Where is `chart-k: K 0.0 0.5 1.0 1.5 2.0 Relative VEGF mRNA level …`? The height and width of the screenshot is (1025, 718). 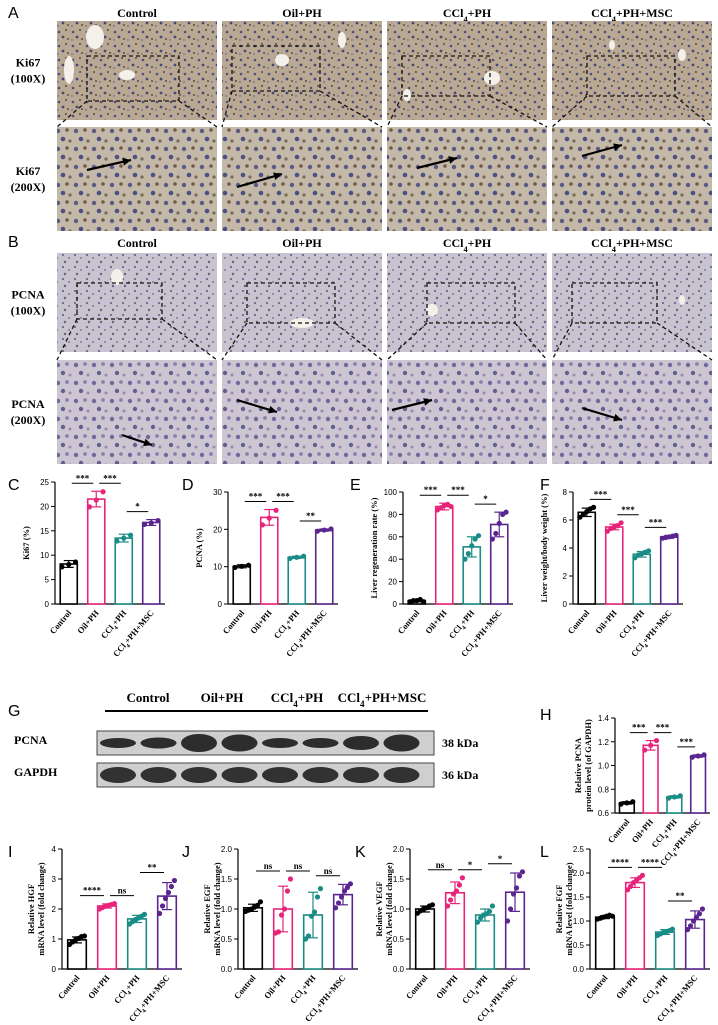
chart-k: K 0.0 0.5 1.0 1.5 2.0 Relative VEGF mRNA level … is located at coordinates (442, 934).